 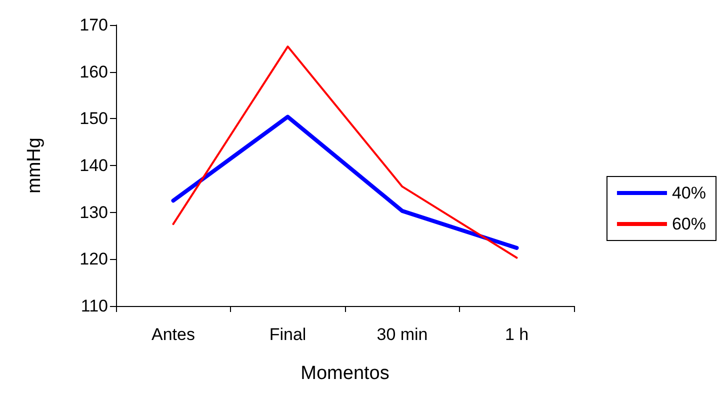 I want to click on x-tick-label: 1 h, so click(x=516, y=334).